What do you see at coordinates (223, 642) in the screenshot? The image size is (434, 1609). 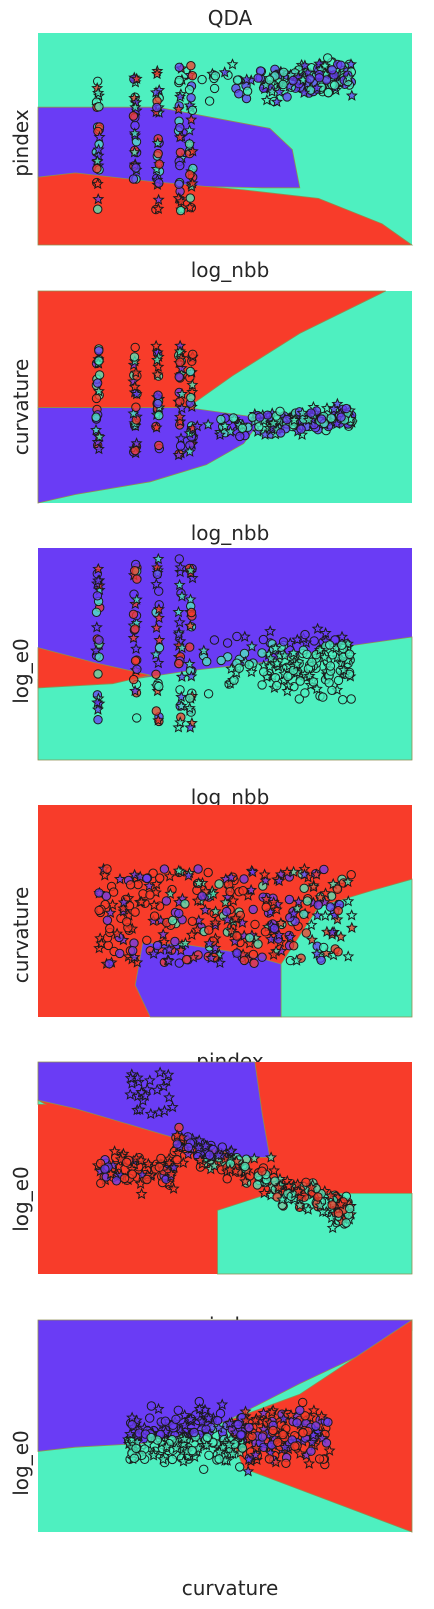 I see `panel-3-points` at bounding box center [223, 642].